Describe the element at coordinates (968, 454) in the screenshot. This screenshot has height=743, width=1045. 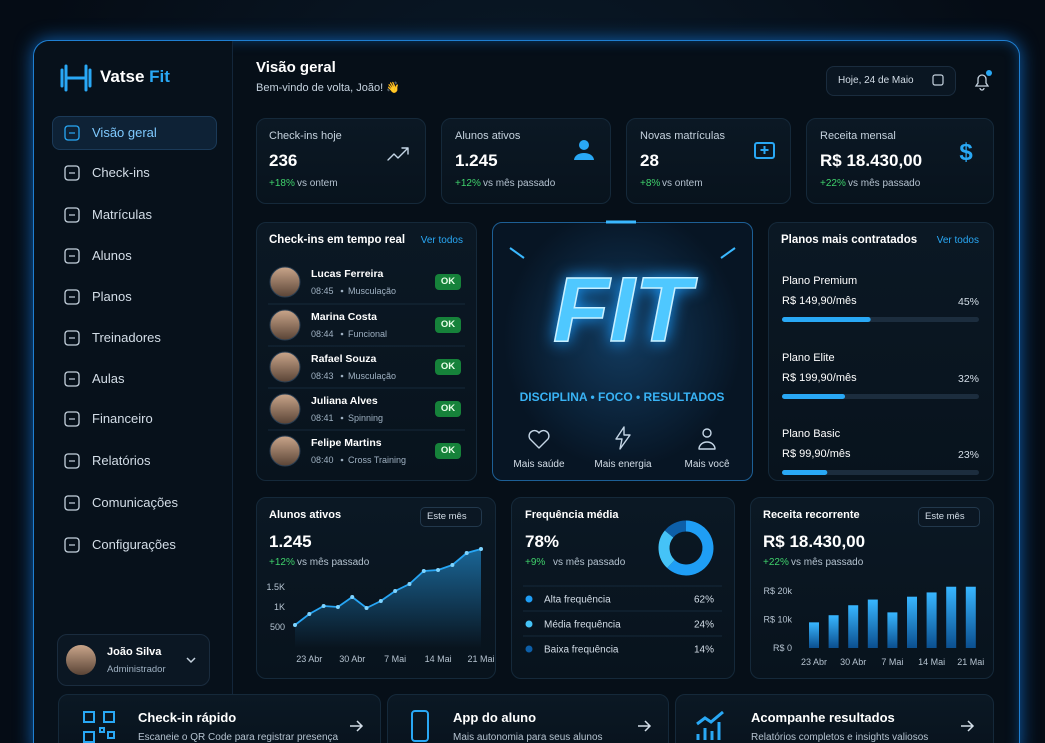
I see `plan-percent: 23%` at that location.